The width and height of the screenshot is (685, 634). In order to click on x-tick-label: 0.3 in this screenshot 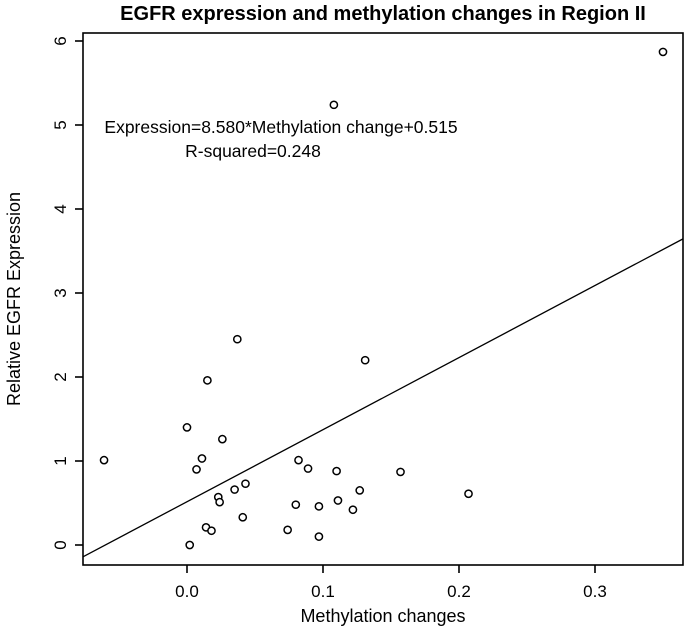, I will do `click(595, 591)`.